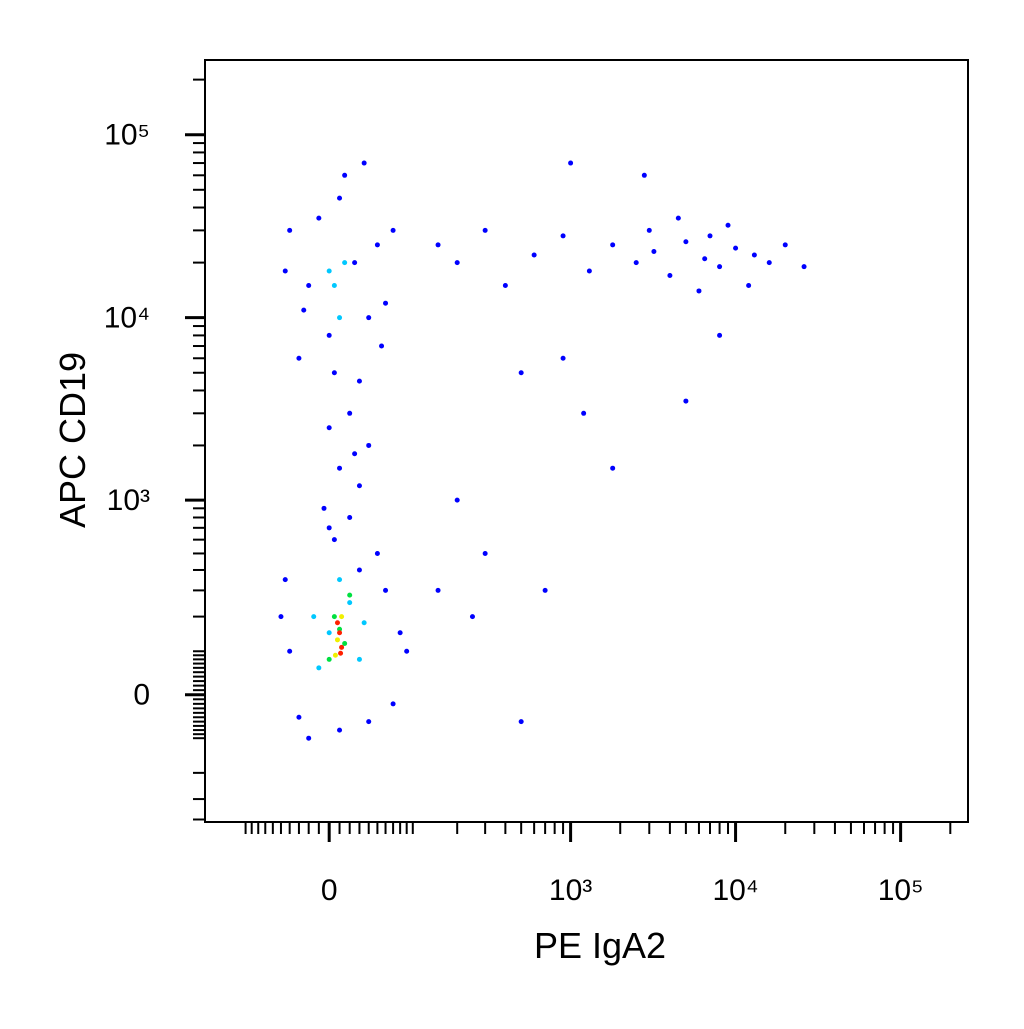  What do you see at coordinates (901, 890) in the screenshot?
I see `x-tick-label: 10⁵` at bounding box center [901, 890].